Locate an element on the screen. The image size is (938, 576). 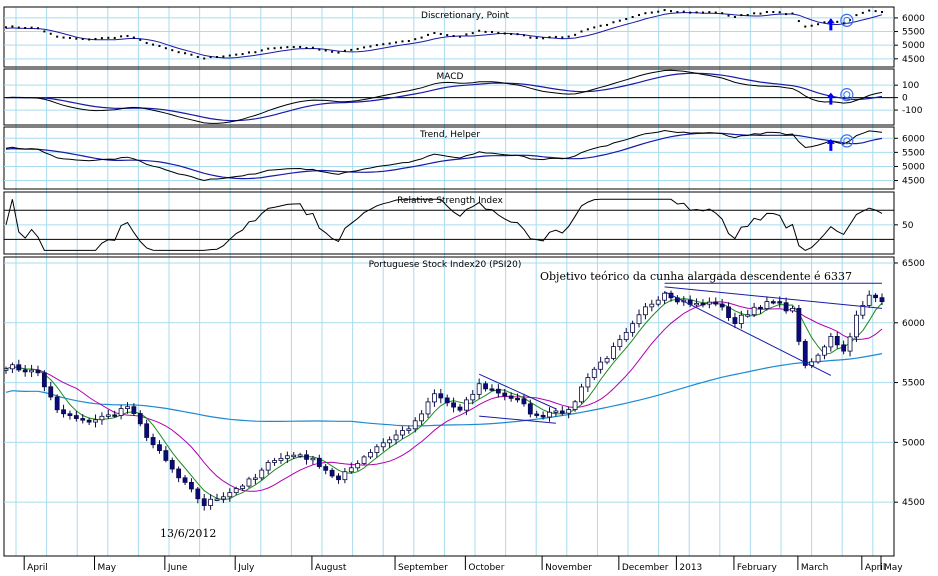
p4-title: Relative Strength Index is located at coordinates (450, 201).